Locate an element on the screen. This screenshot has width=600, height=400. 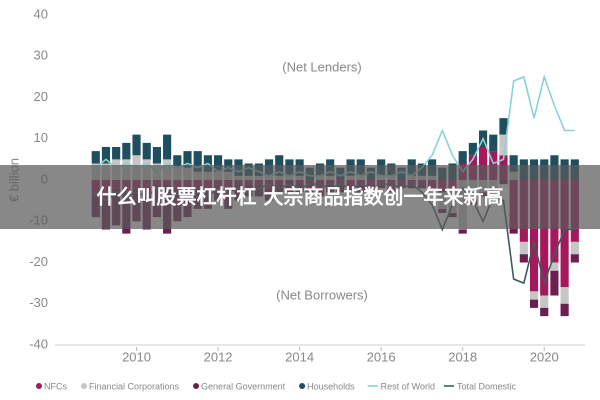
legend-label: Rest of World is located at coordinates (408, 386).